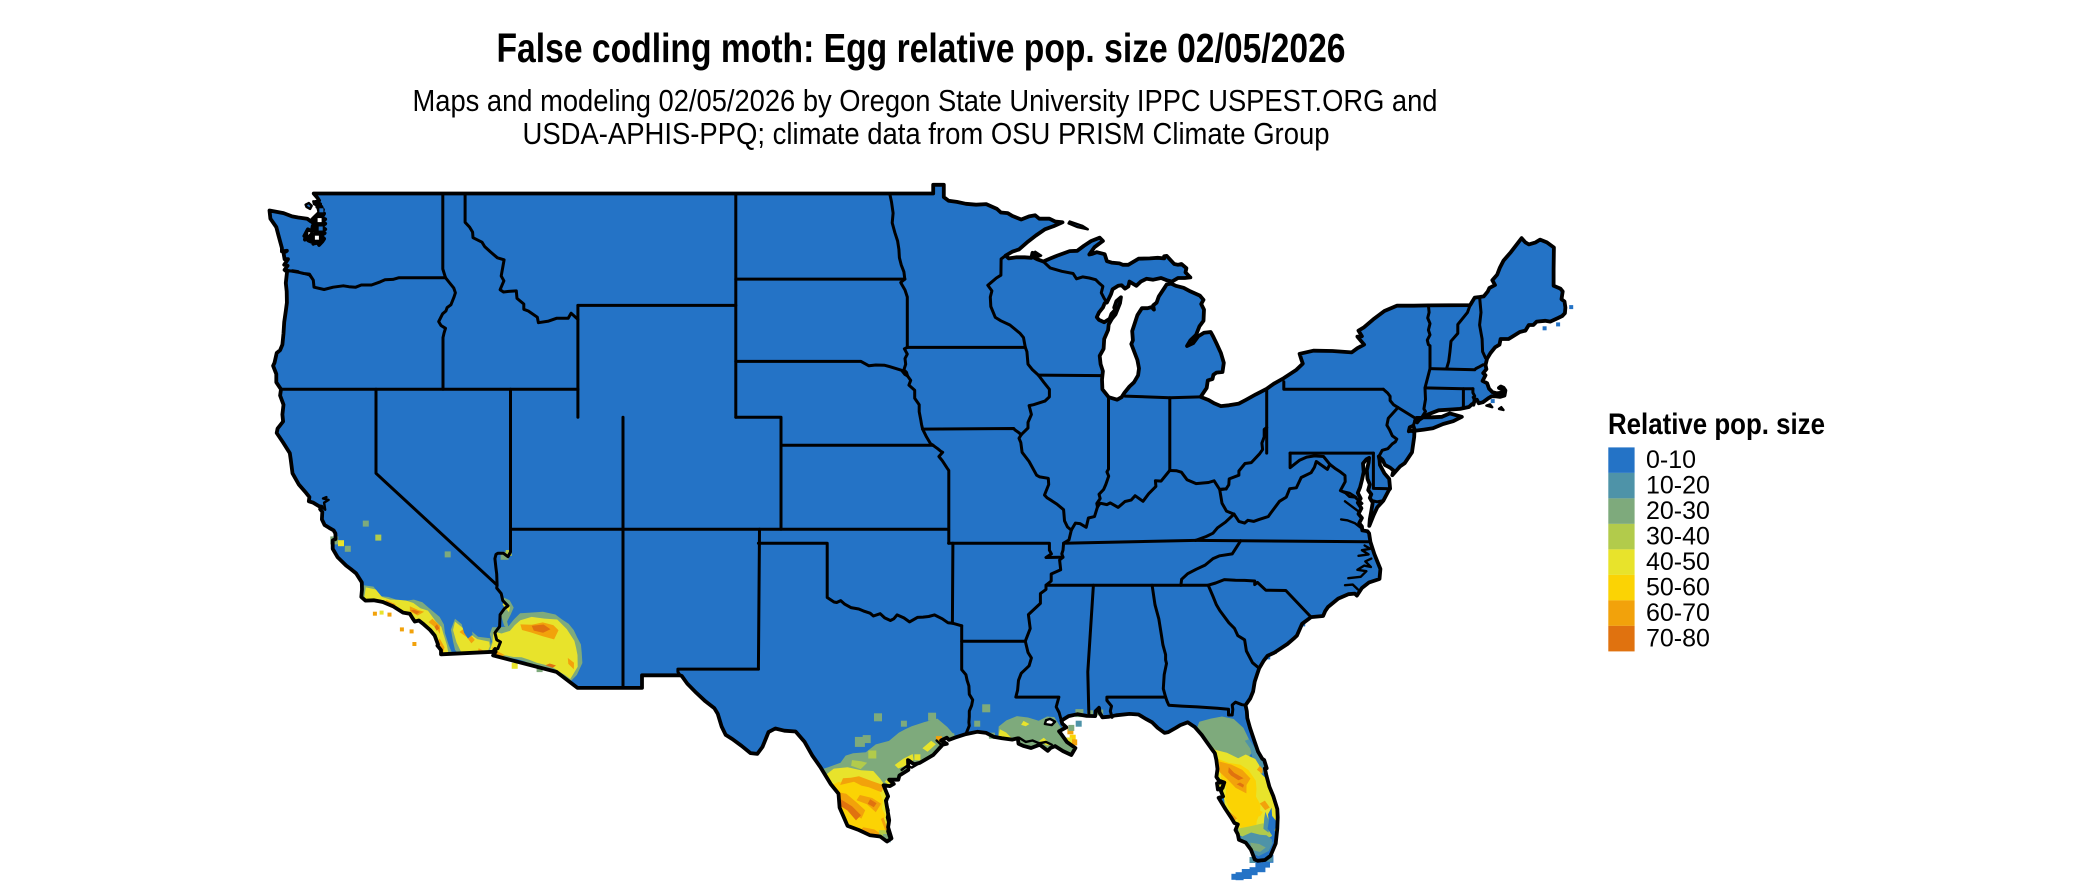 Image resolution: width=2100 pixels, height=892 pixels. What do you see at coordinates (1678, 486) in the screenshot?
I see `svg-text: 10-20` at bounding box center [1678, 486].